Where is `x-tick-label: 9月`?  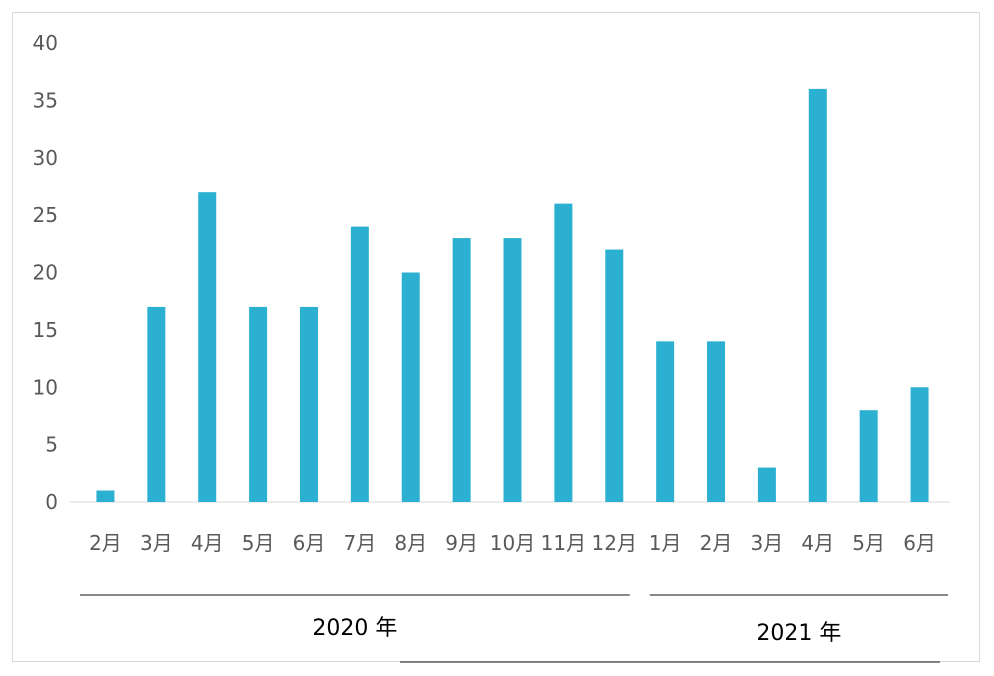 x-tick-label: 9月 is located at coordinates (461, 543).